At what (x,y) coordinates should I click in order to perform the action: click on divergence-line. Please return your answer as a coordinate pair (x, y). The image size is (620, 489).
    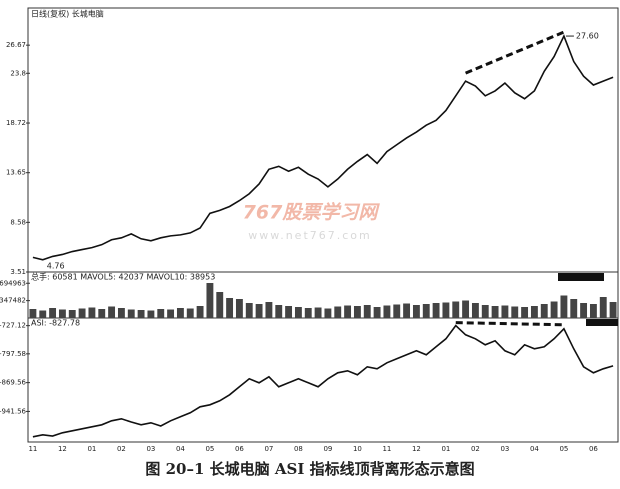
    Looking at the image, I should click on (515, 52).